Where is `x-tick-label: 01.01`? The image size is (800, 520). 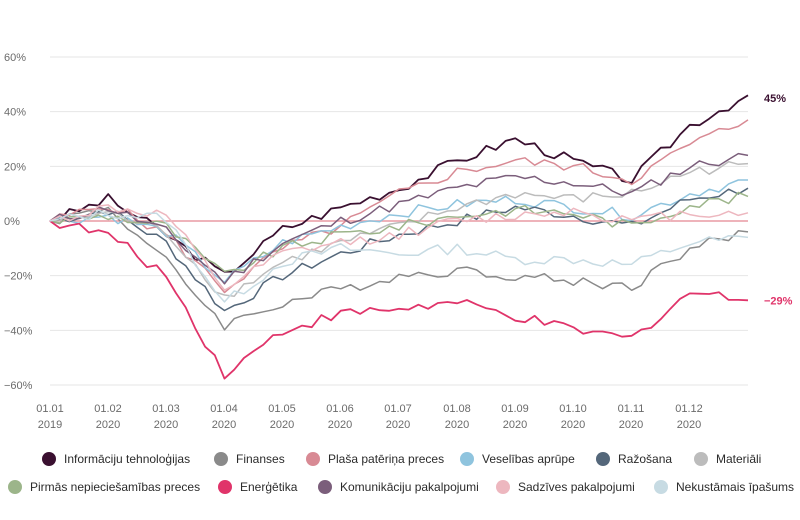 x-tick-label: 01.01 is located at coordinates (50, 409).